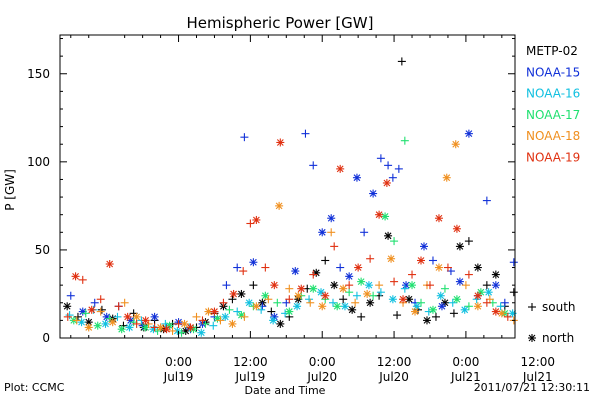  What do you see at coordinates (393, 377) in the screenshot?
I see `x-tick-label-date: Jul20` at bounding box center [393, 377].